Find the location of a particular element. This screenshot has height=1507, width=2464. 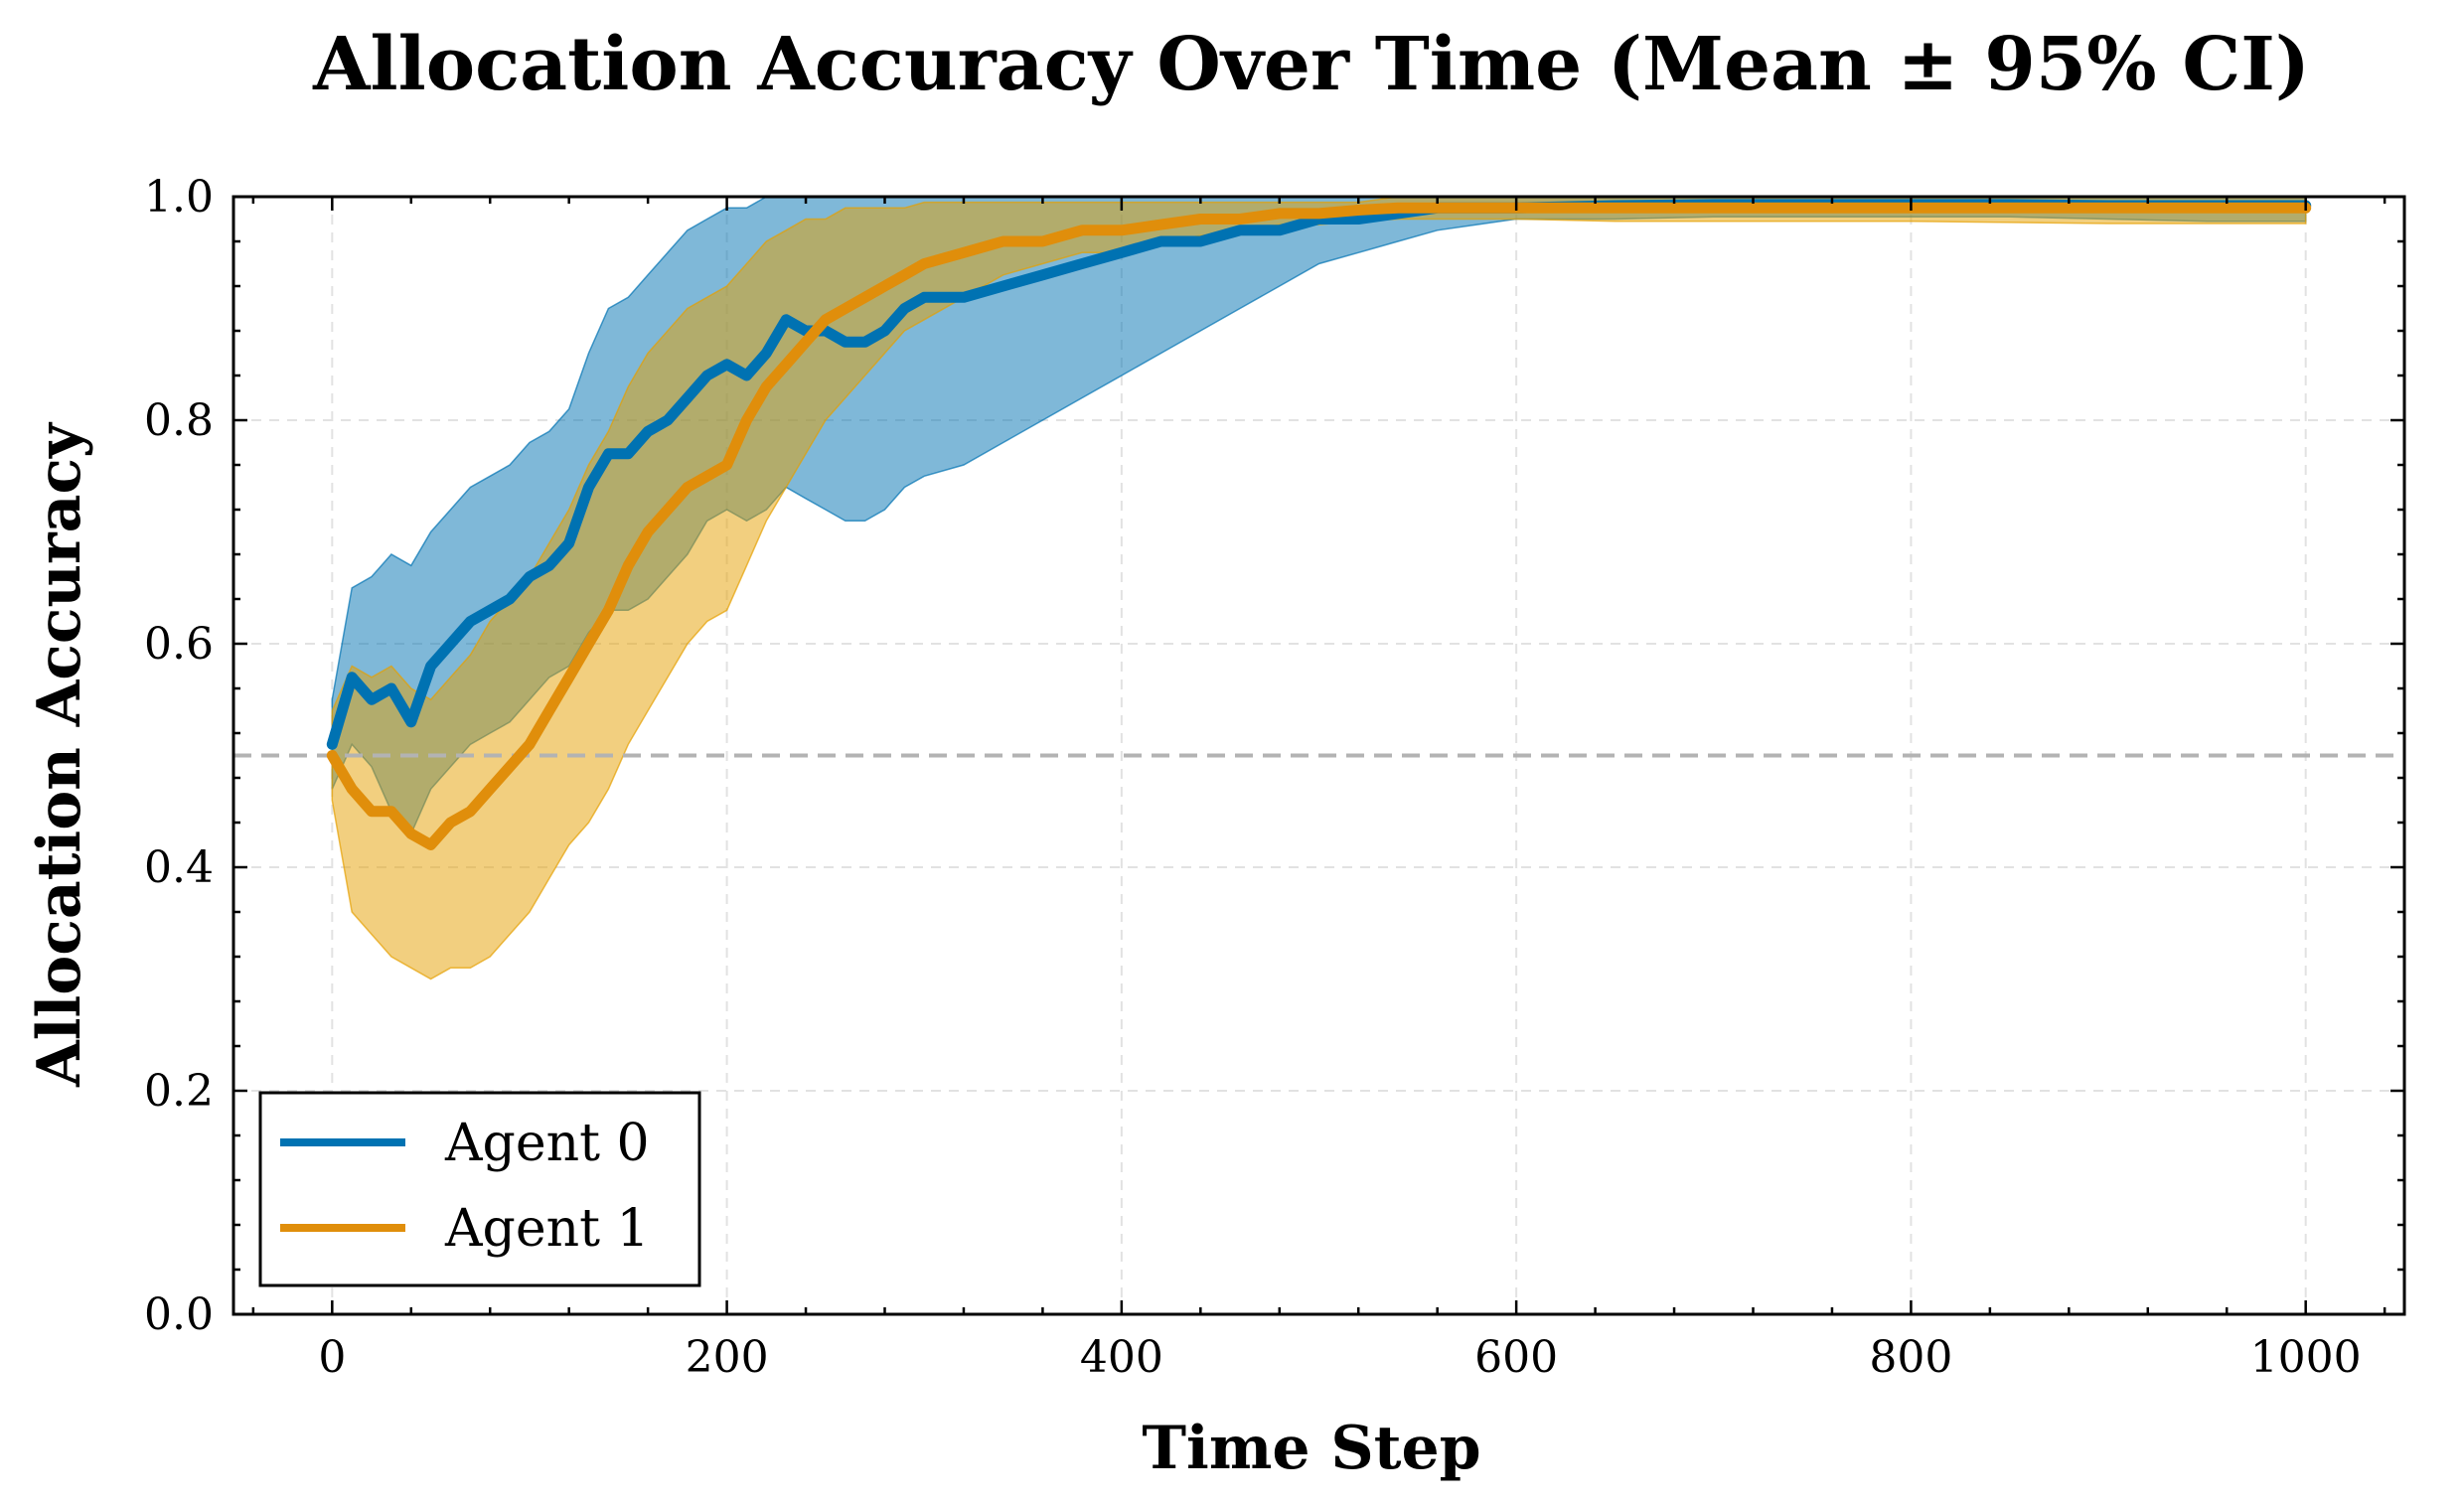

x-tick-label: 600 is located at coordinates (1516, 1357).